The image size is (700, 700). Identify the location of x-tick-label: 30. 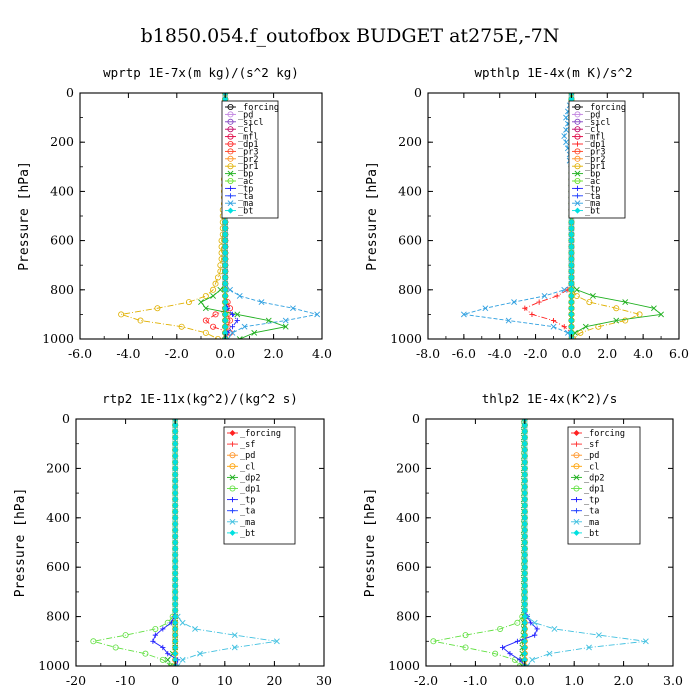
(324, 680).